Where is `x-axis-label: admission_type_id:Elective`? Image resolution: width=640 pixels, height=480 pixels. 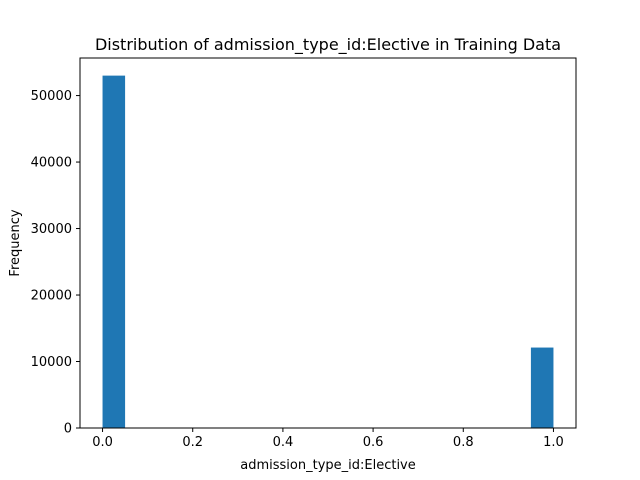 x-axis-label: admission_type_id:Elective is located at coordinates (328, 465).